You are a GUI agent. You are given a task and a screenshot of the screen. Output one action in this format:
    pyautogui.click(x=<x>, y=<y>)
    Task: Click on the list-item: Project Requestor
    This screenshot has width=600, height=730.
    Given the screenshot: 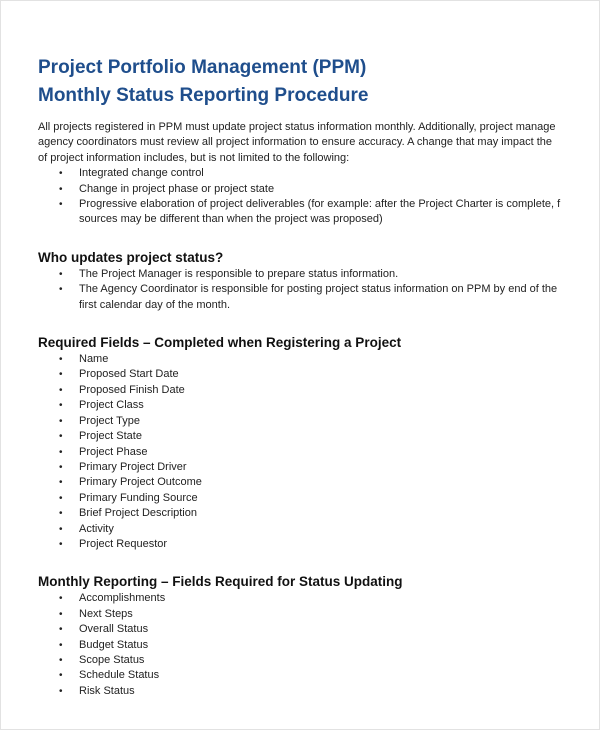 What is the action you would take?
    pyautogui.click(x=305, y=545)
    